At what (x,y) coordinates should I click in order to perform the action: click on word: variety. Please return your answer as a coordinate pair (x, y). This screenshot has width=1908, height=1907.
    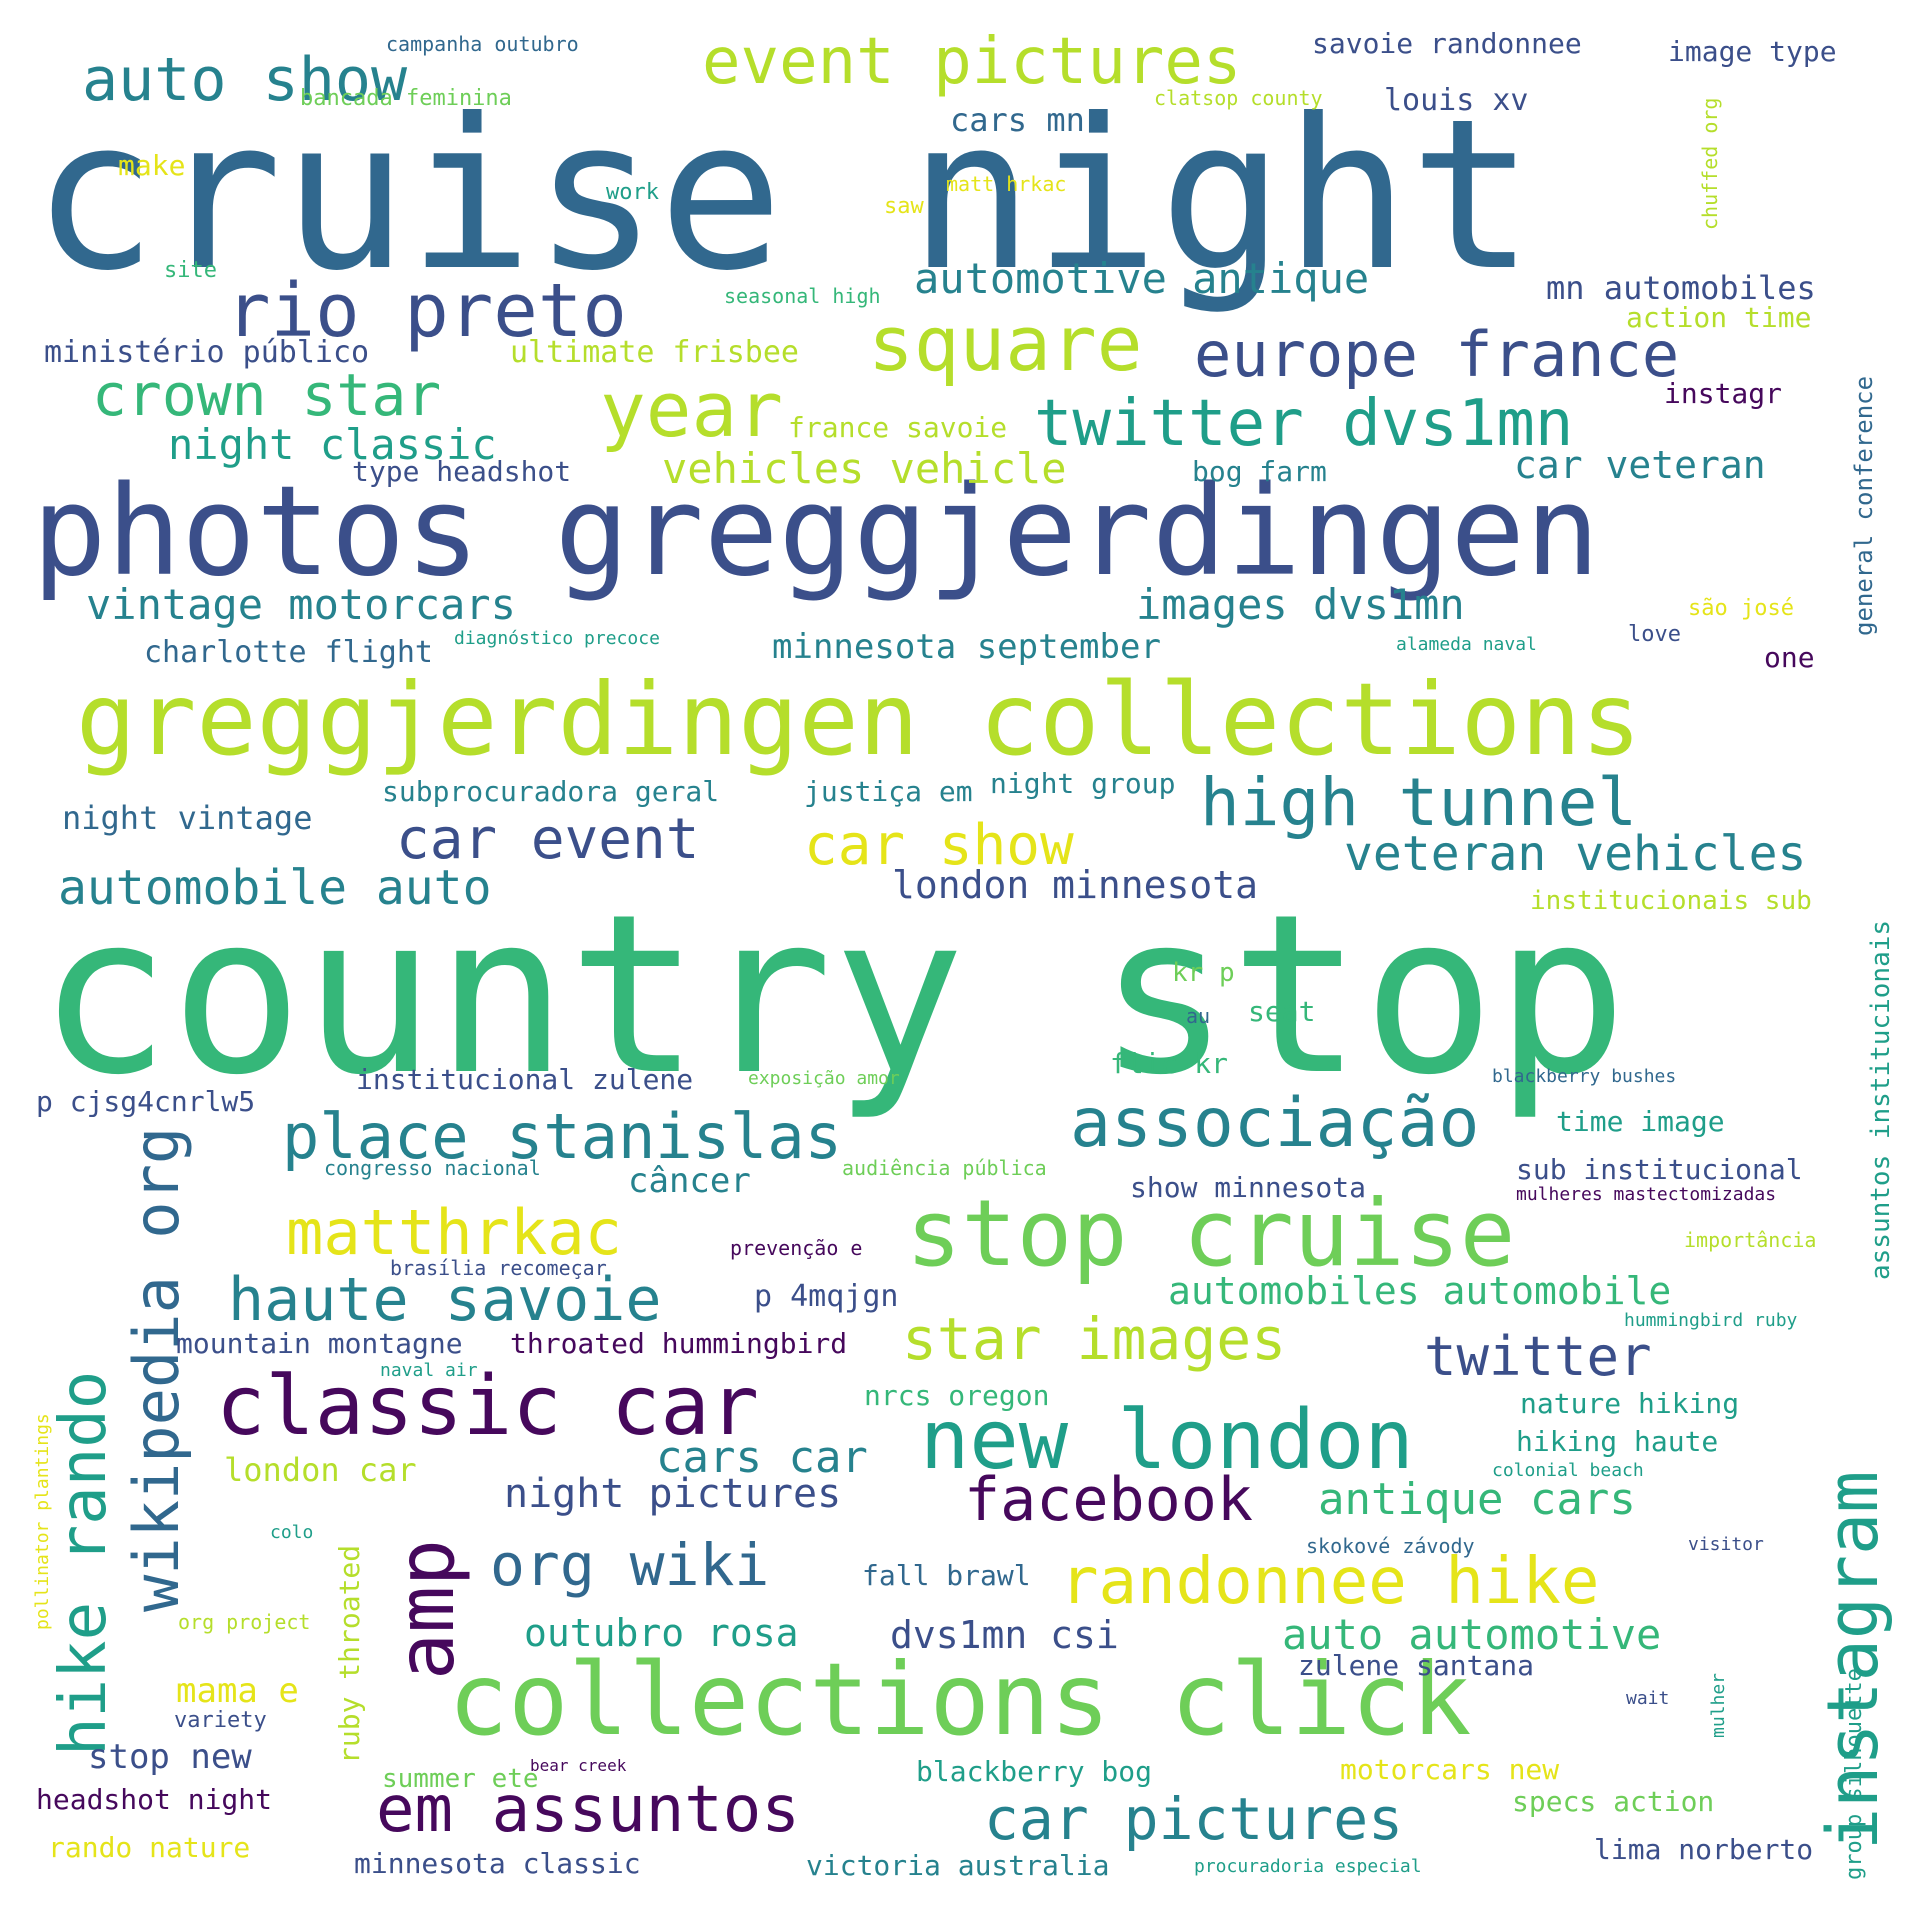
    Looking at the image, I should click on (220, 1720).